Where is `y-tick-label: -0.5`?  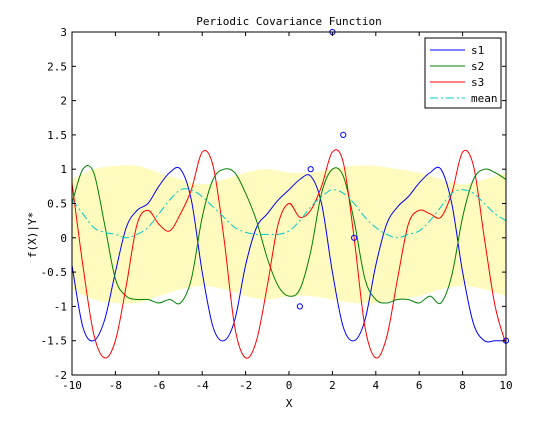
y-tick-label: -0.5 is located at coordinates (54, 272).